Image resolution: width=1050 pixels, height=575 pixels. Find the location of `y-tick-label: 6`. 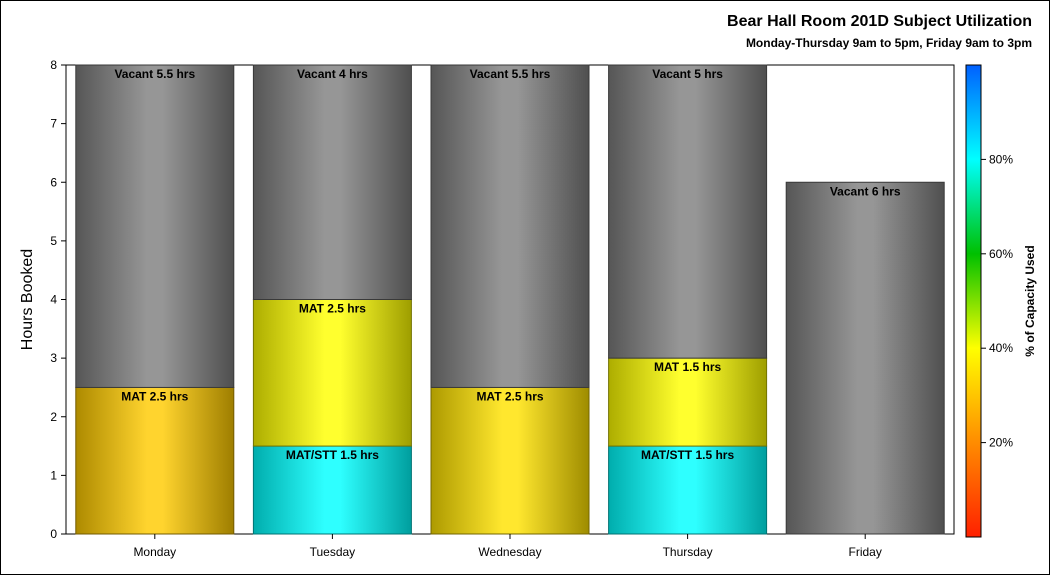

y-tick-label: 6 is located at coordinates (53, 182).